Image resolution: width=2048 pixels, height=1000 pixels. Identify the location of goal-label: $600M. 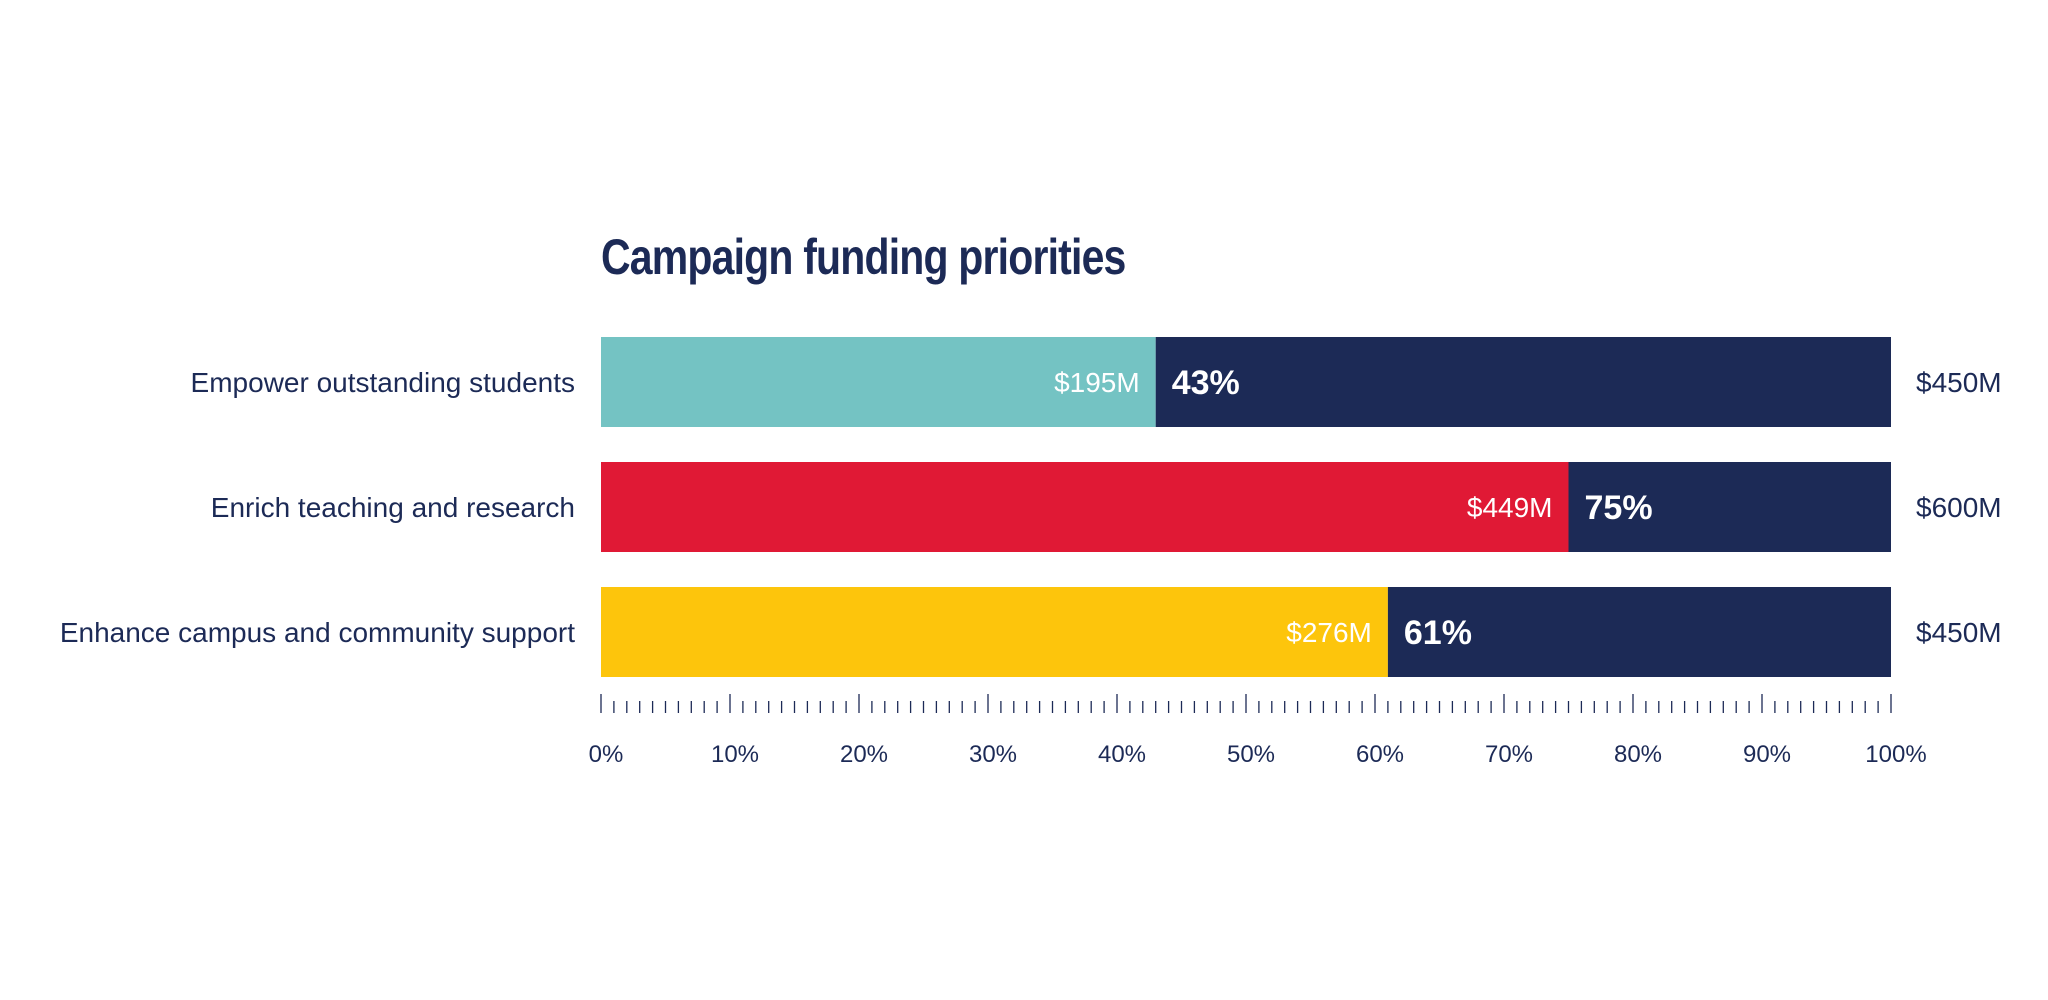
(1959, 507).